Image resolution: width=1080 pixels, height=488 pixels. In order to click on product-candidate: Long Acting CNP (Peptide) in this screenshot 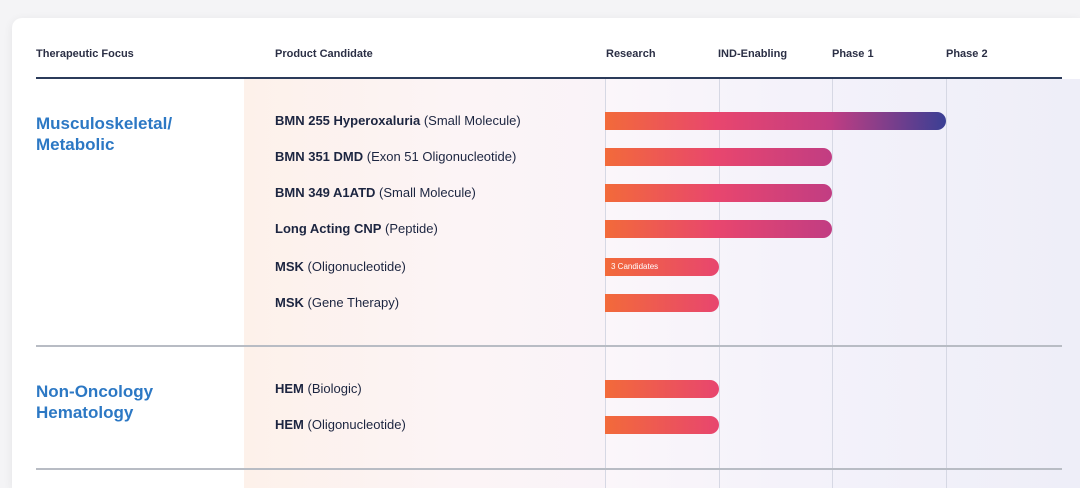, I will do `click(356, 229)`.